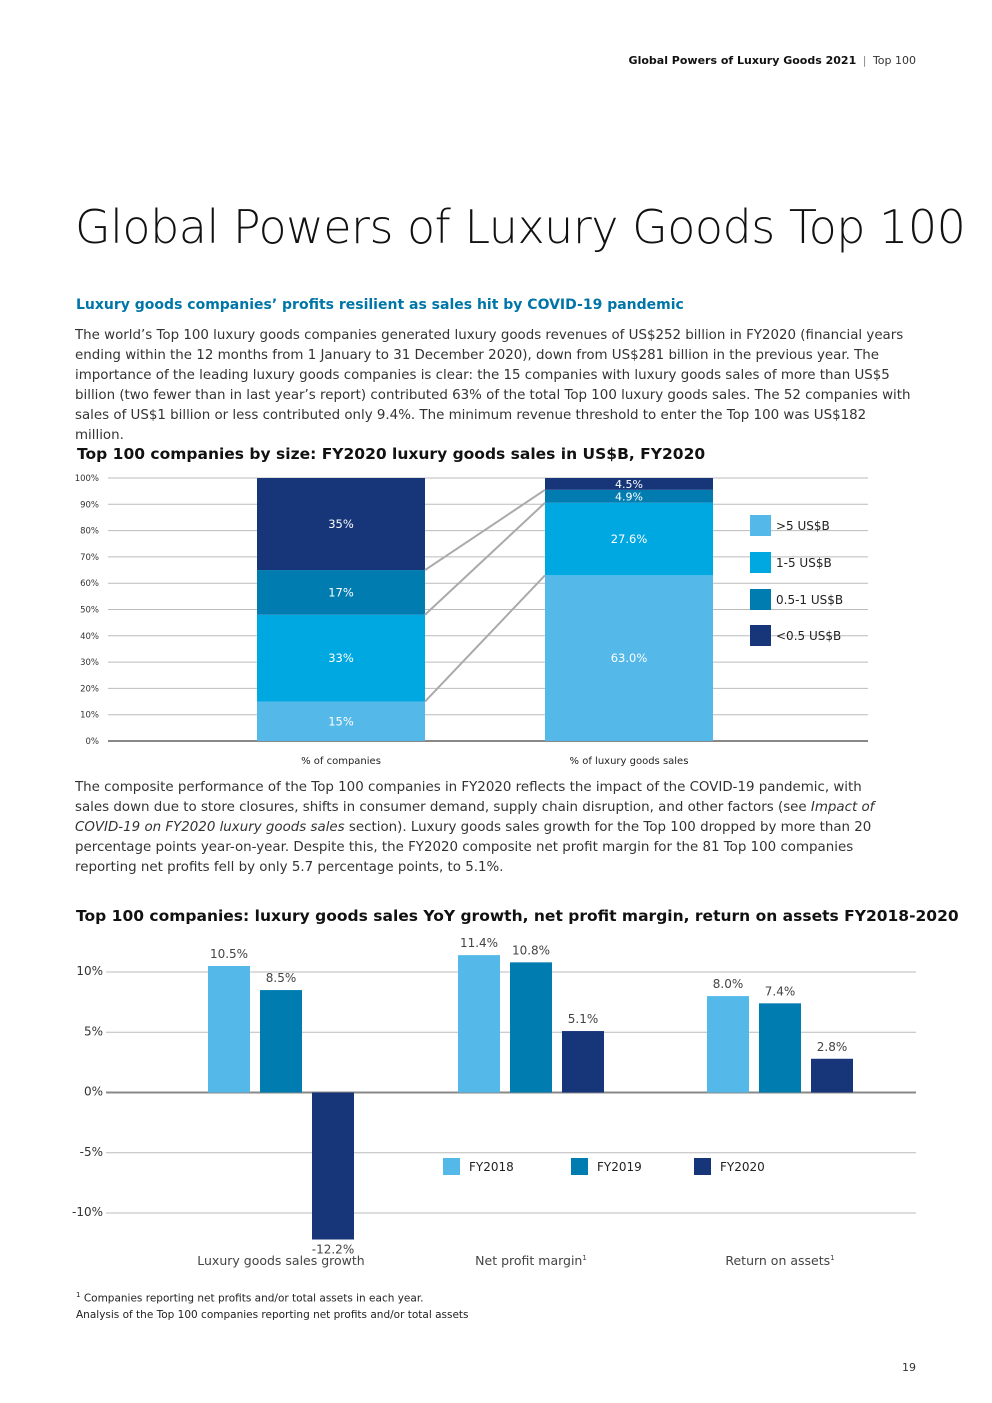 The image size is (992, 1403). What do you see at coordinates (341, 761) in the screenshot?
I see `x-category-label: % of companies` at bounding box center [341, 761].